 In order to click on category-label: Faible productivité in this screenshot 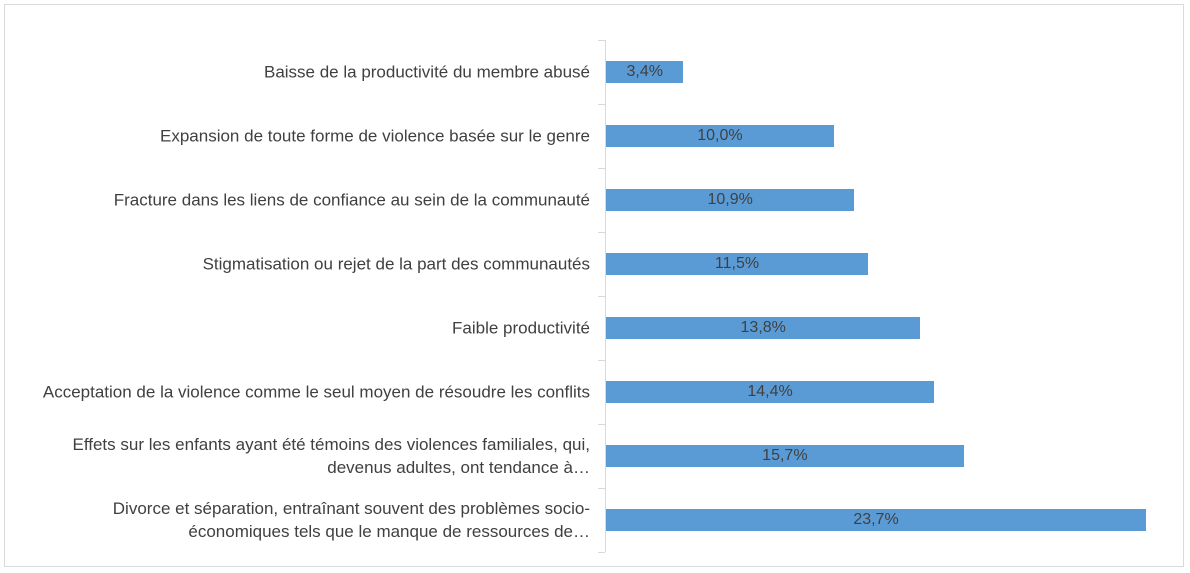, I will do `click(521, 328)`.